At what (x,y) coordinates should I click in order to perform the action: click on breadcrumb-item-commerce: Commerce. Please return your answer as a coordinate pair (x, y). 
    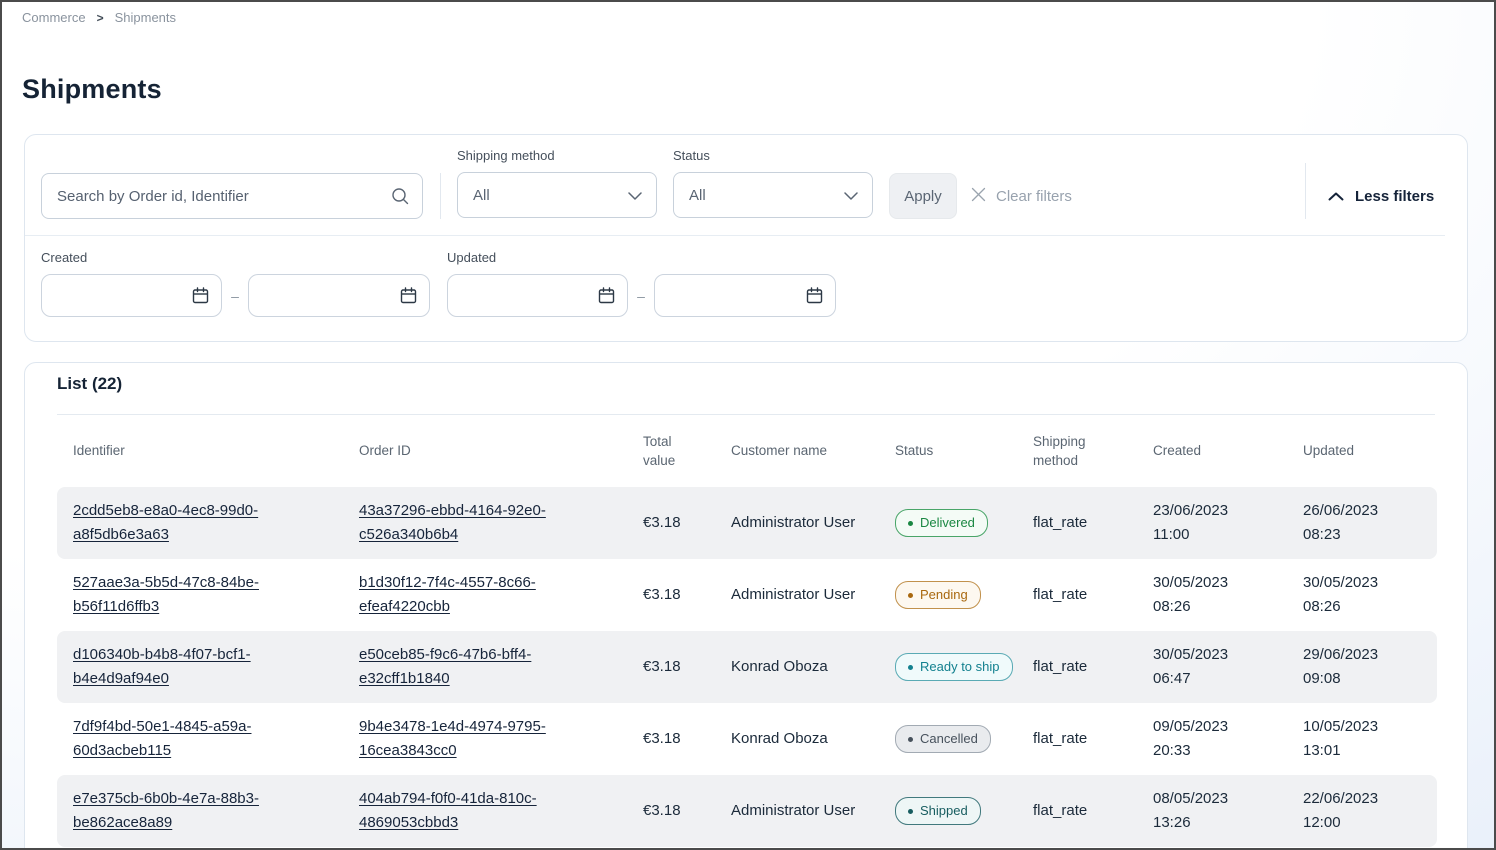
    Looking at the image, I should click on (54, 17).